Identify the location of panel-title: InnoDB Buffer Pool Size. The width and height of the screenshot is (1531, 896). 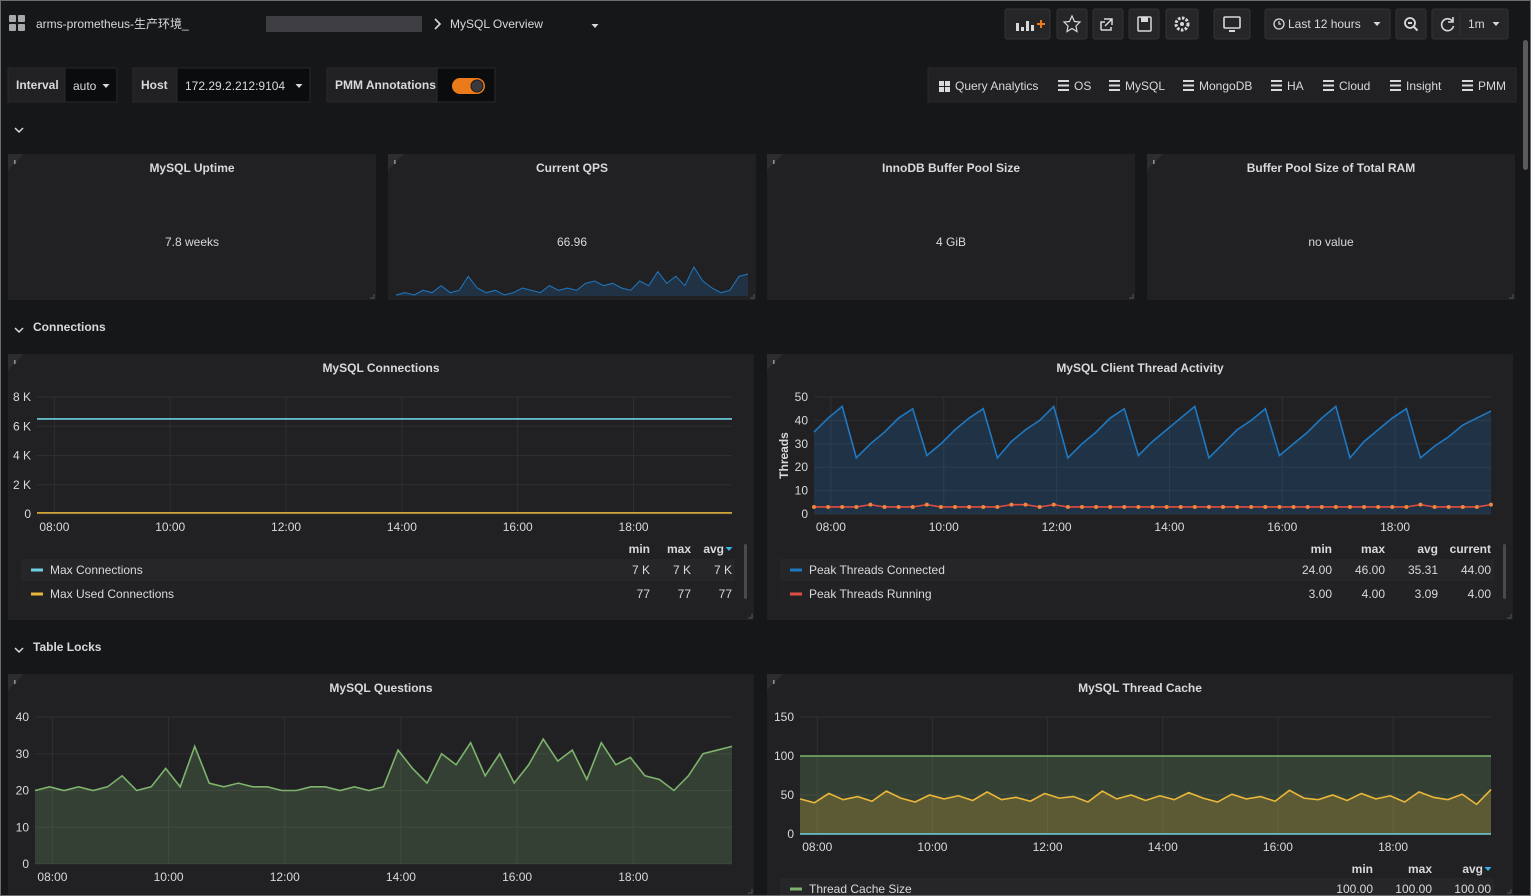
(951, 168).